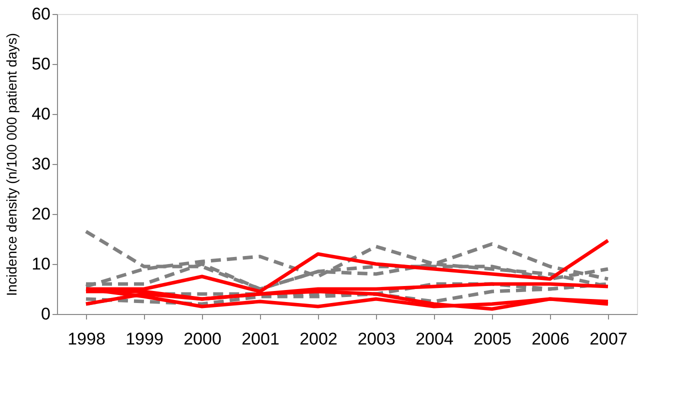 The width and height of the screenshot is (690, 409). I want to click on x-tick-label: 1999, so click(145, 339).